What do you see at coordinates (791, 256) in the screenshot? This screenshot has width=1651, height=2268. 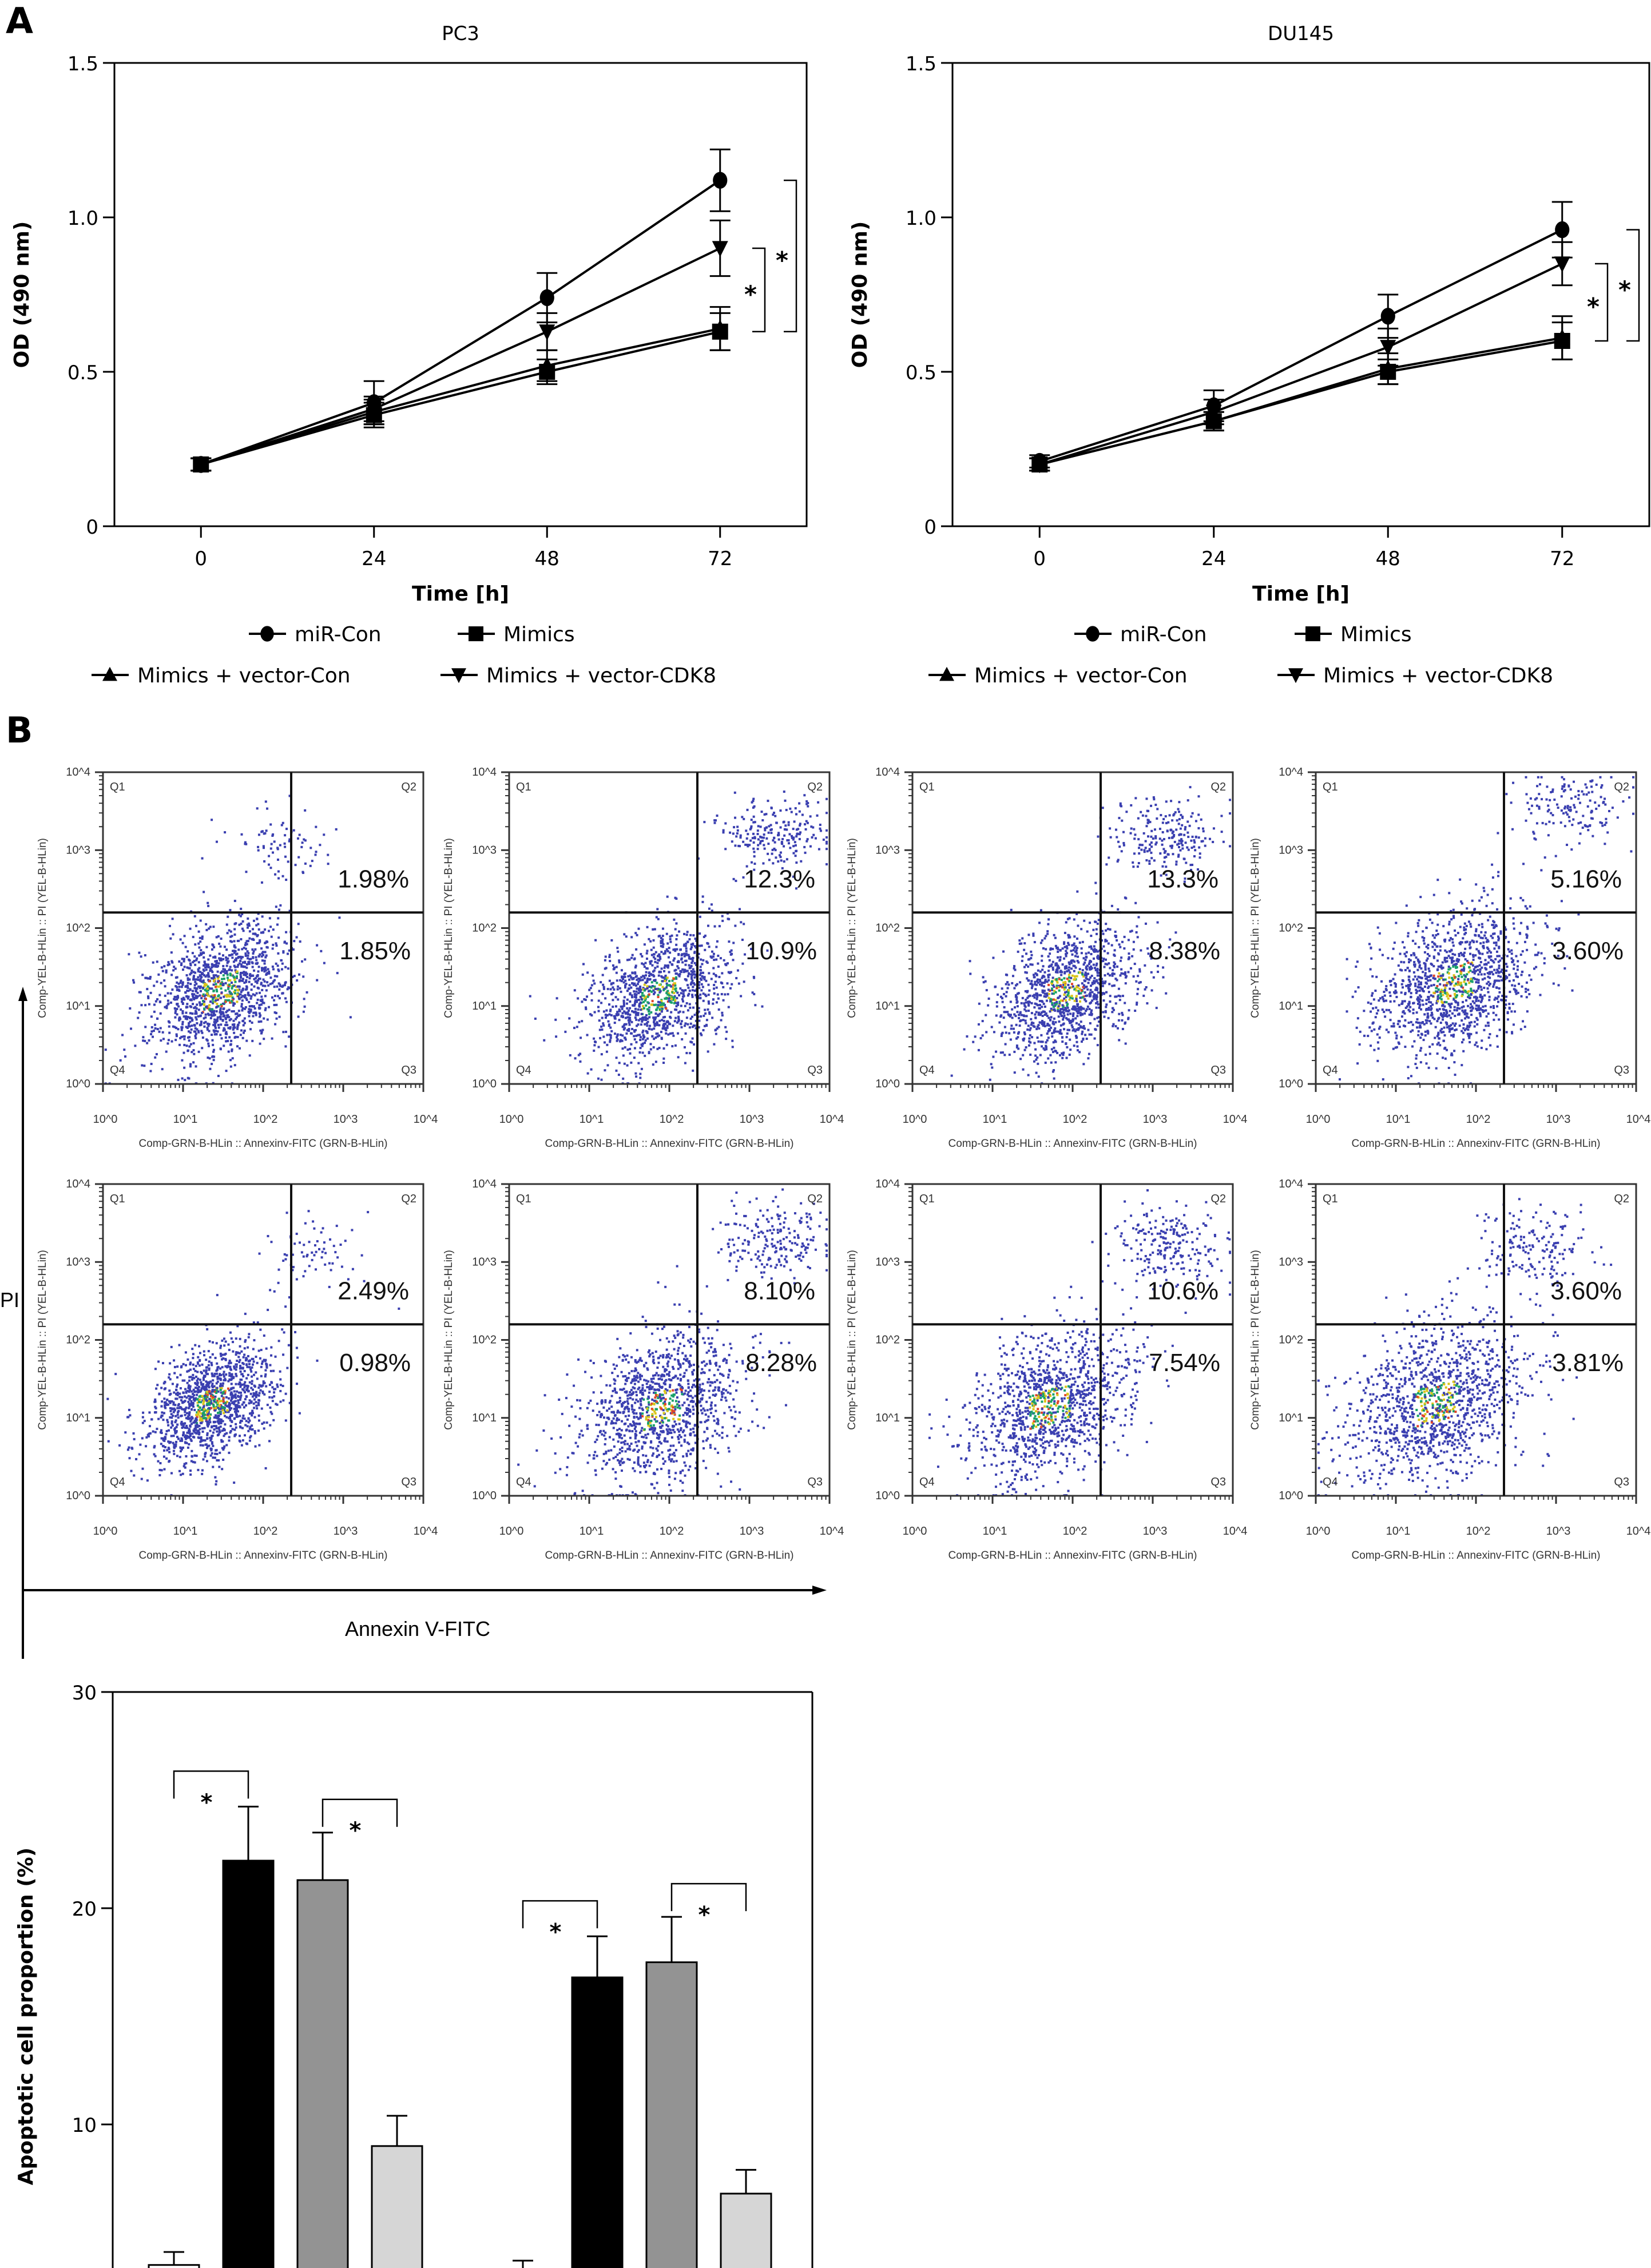 I see `significance-bracket` at bounding box center [791, 256].